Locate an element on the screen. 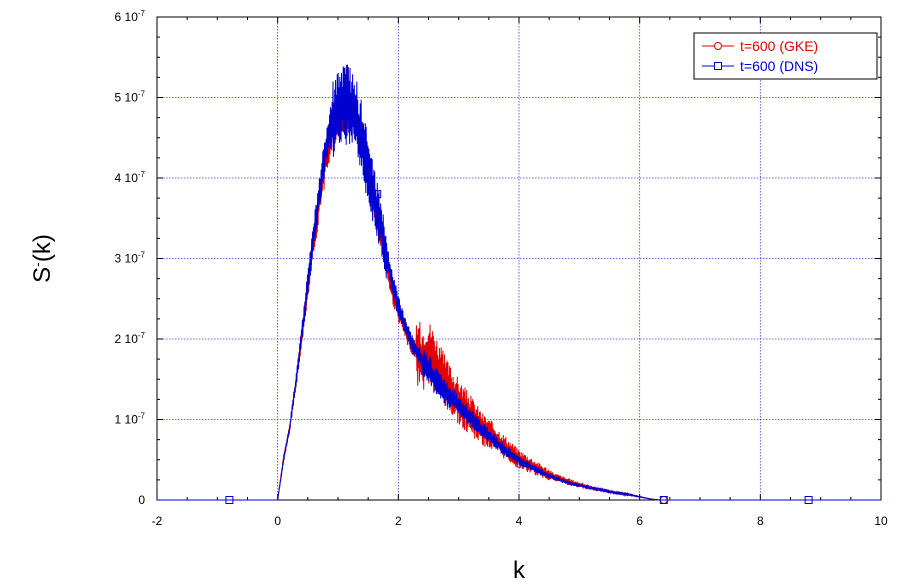  y-axis-title: S-(k) is located at coordinates (42, 258).